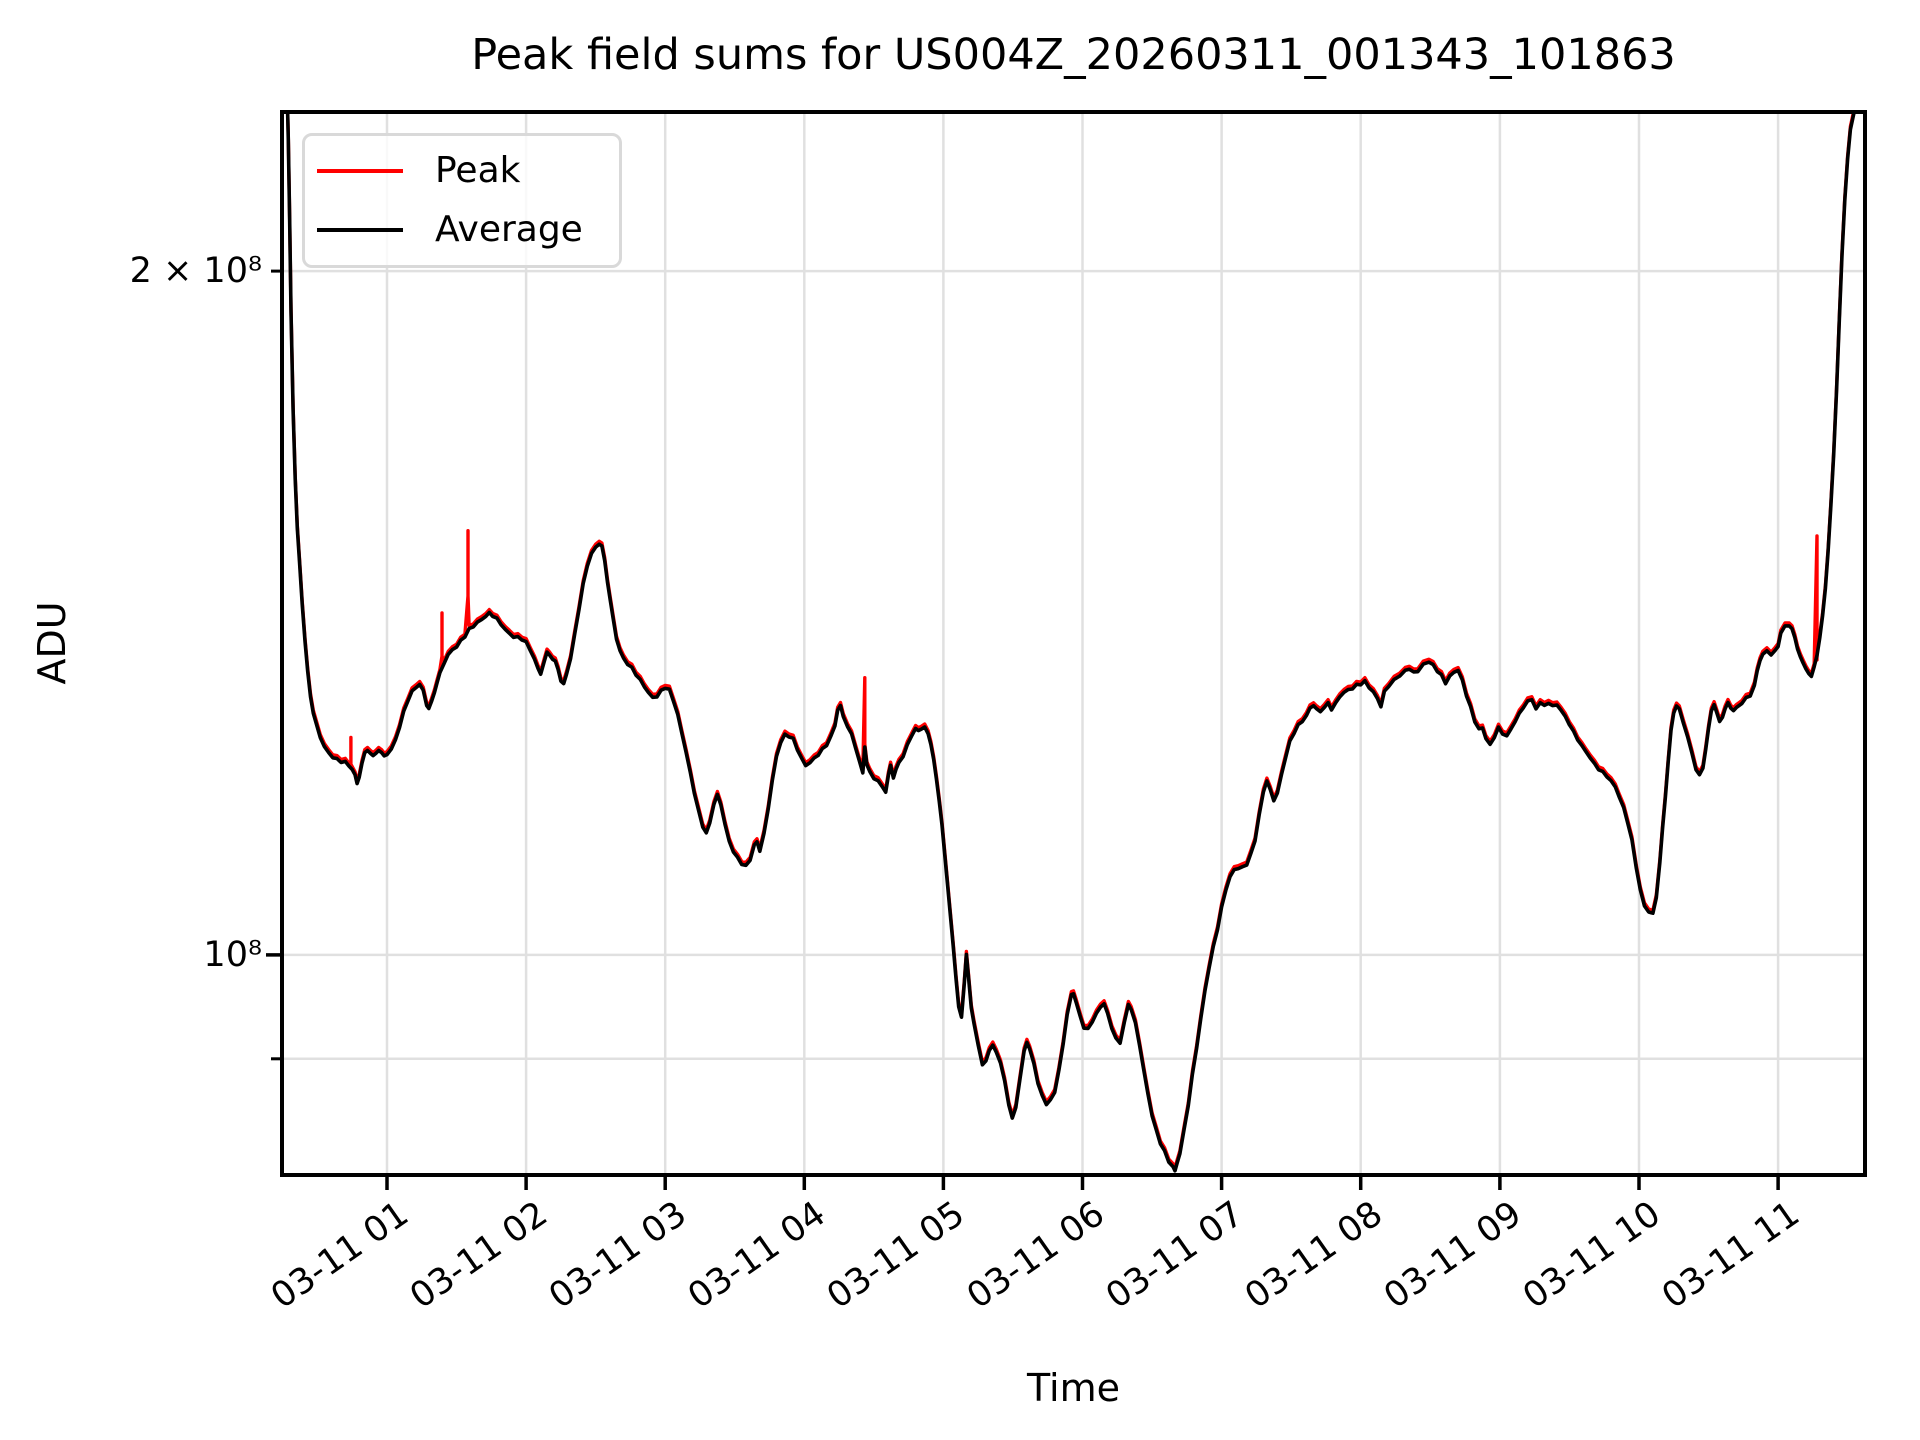 This screenshot has height=1440, width=1920. I want to click on average-line-sample-icon, so click(360, 229).